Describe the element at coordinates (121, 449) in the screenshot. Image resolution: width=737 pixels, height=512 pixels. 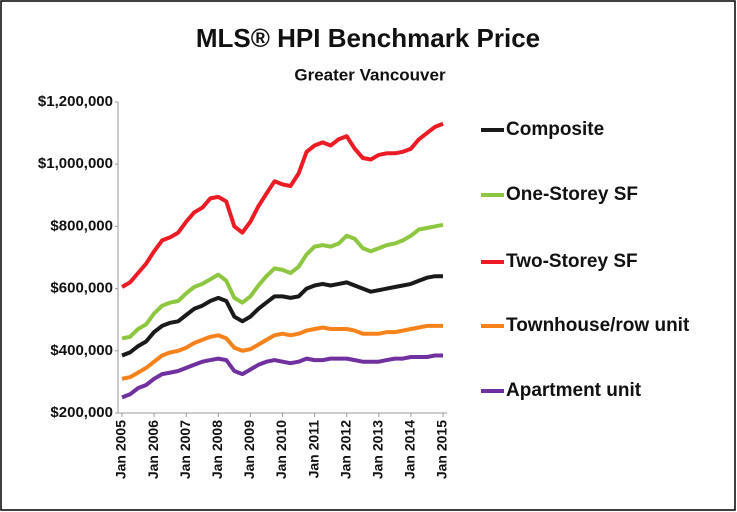
I see `x-tick-label: Jan 2005` at that location.